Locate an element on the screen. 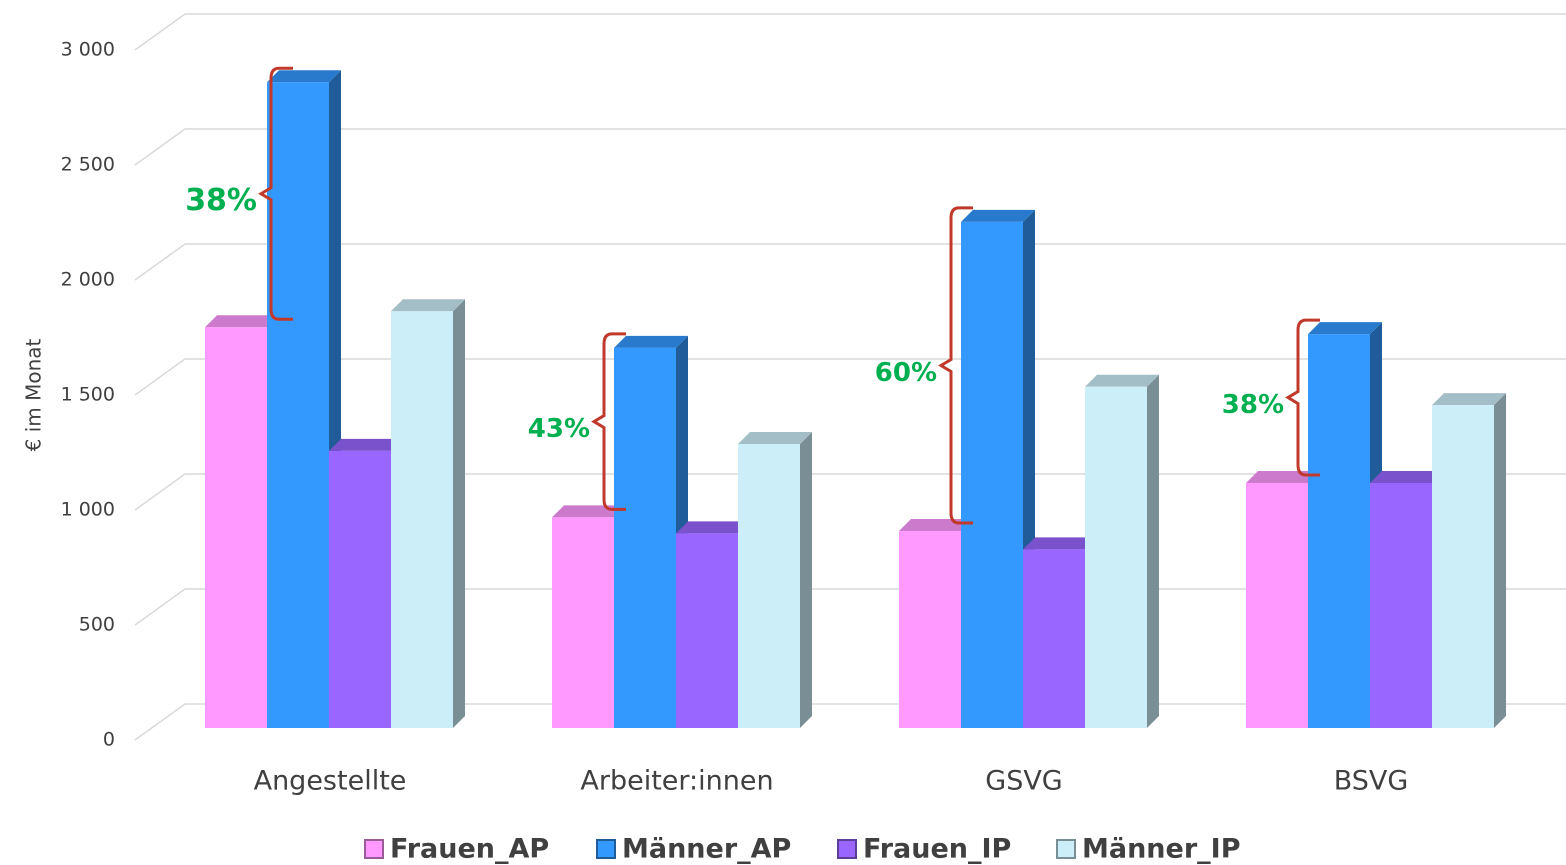 The width and height of the screenshot is (1566, 865). y-tick-label: 0 is located at coordinates (109, 740).